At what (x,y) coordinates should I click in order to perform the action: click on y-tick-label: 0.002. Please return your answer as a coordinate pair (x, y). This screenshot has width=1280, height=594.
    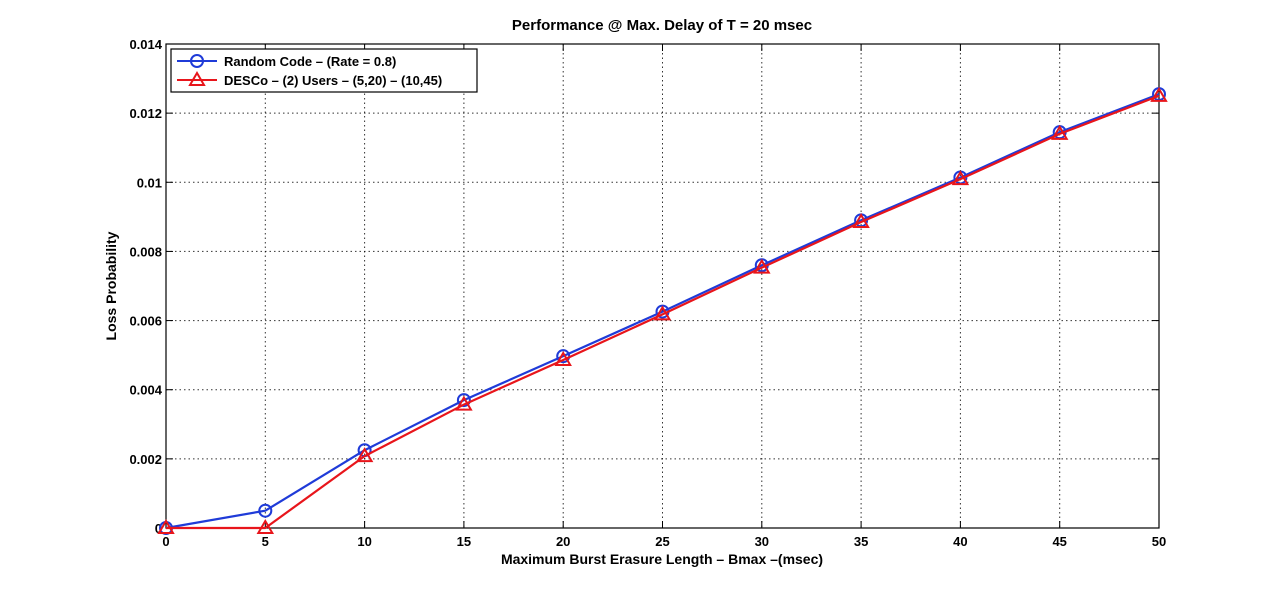
    Looking at the image, I should click on (145, 459).